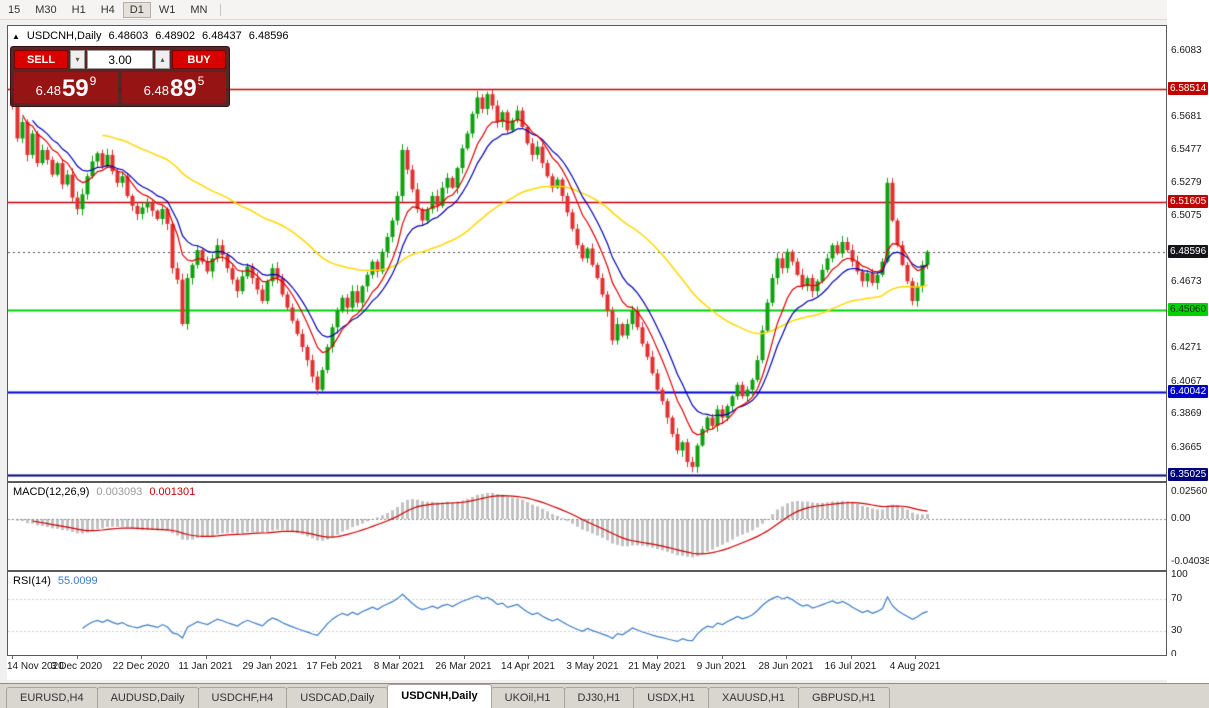 Image resolution: width=1209 pixels, height=708 pixels. I want to click on buy-price-prefix: 6.48, so click(156, 90).